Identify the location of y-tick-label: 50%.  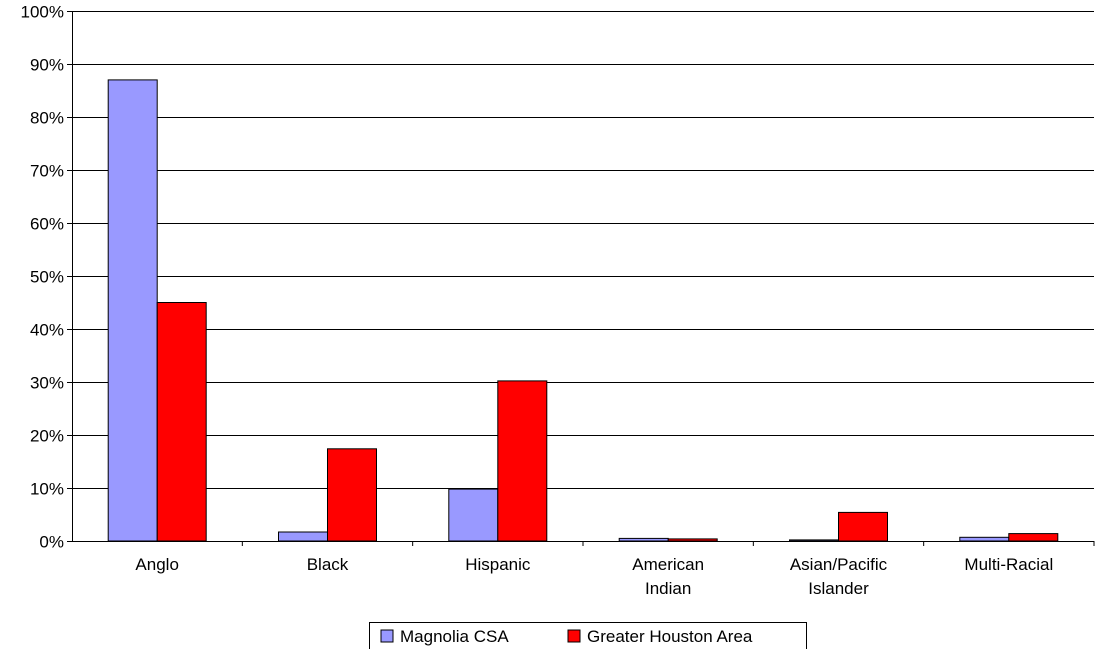
(47, 277).